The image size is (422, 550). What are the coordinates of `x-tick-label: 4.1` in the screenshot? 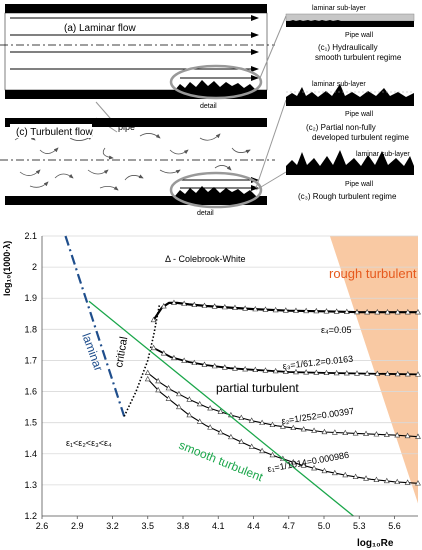 It's located at (218, 526).